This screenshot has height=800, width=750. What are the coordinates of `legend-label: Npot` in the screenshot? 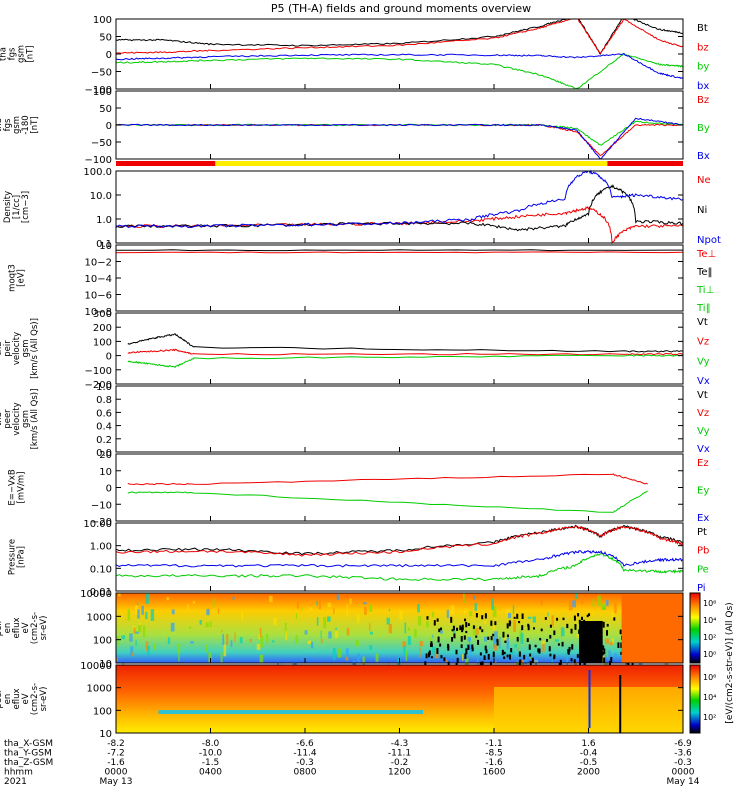 It's located at (709, 240).